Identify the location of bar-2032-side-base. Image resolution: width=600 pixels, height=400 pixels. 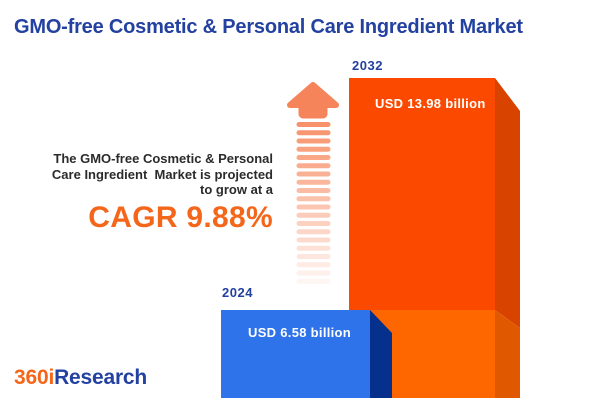
(507, 354).